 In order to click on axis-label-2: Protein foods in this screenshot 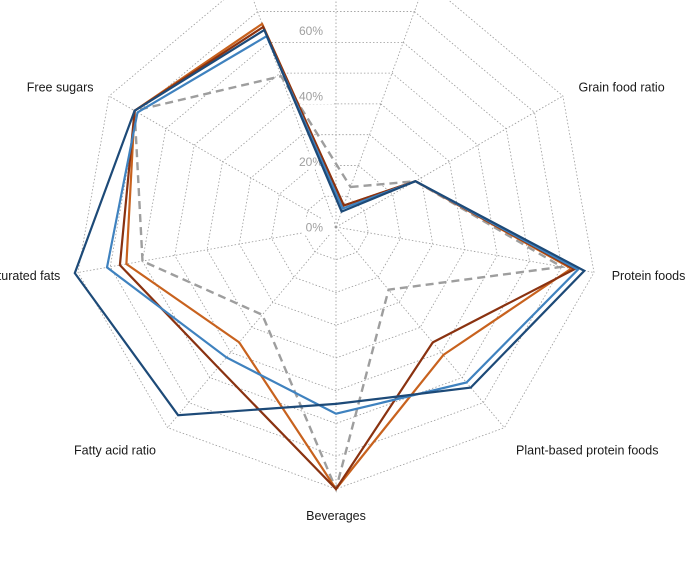, I will do `click(648, 276)`.